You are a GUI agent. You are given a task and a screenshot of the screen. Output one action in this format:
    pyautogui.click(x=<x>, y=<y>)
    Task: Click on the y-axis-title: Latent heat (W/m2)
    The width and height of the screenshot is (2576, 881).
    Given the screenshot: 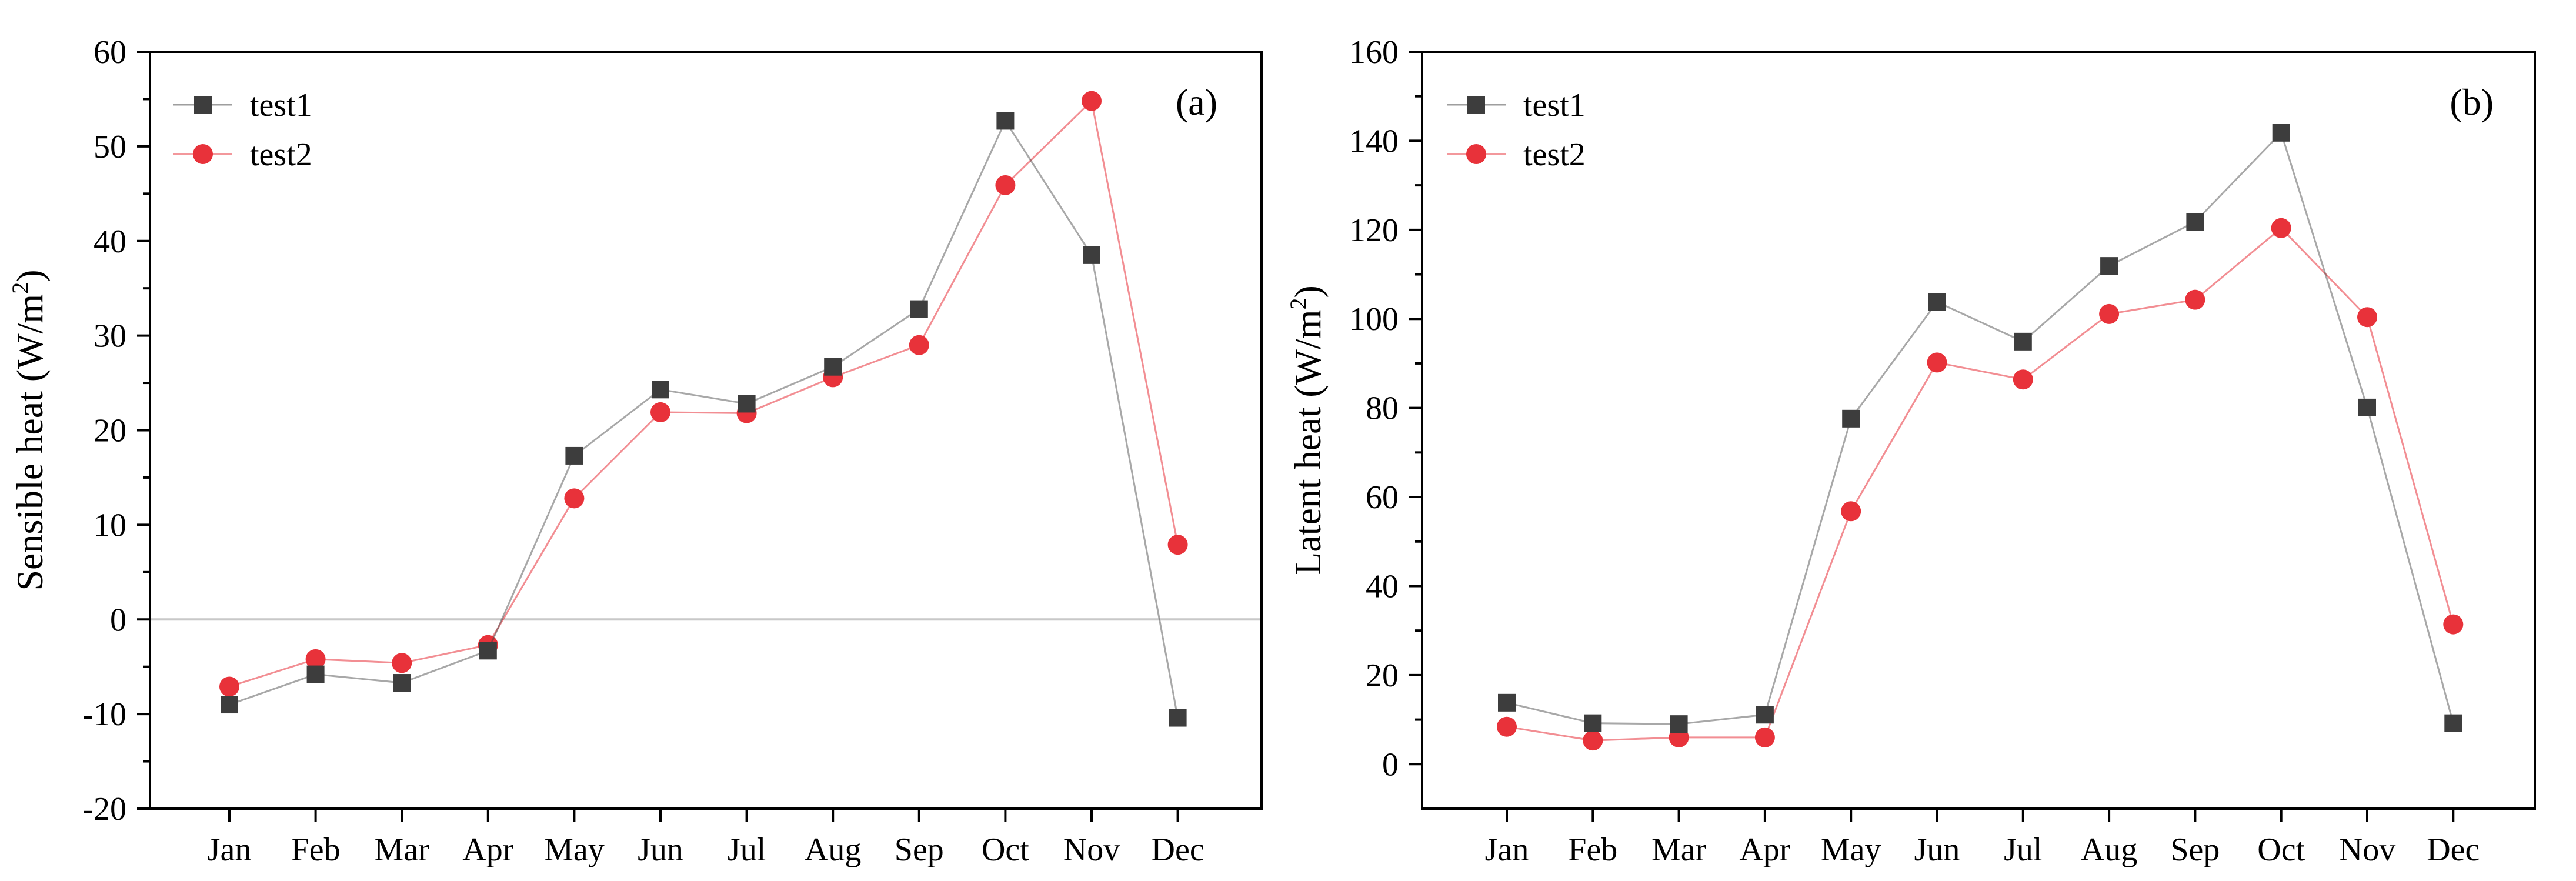 What is the action you would take?
    pyautogui.click(x=1307, y=430)
    